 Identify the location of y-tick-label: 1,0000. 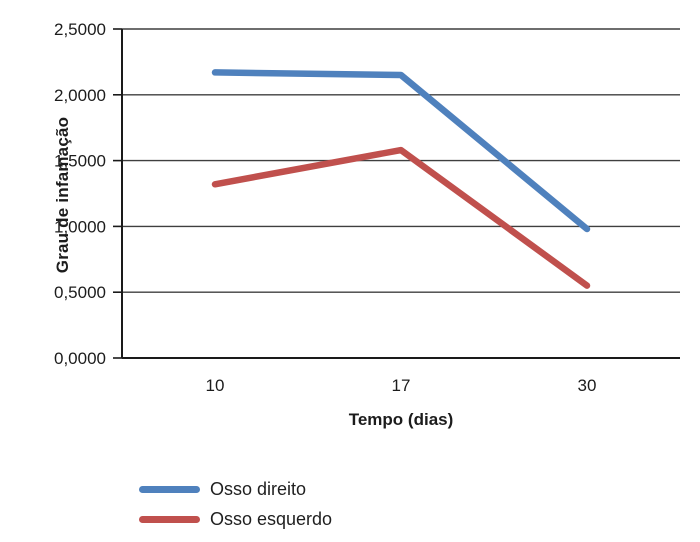
(80, 226).